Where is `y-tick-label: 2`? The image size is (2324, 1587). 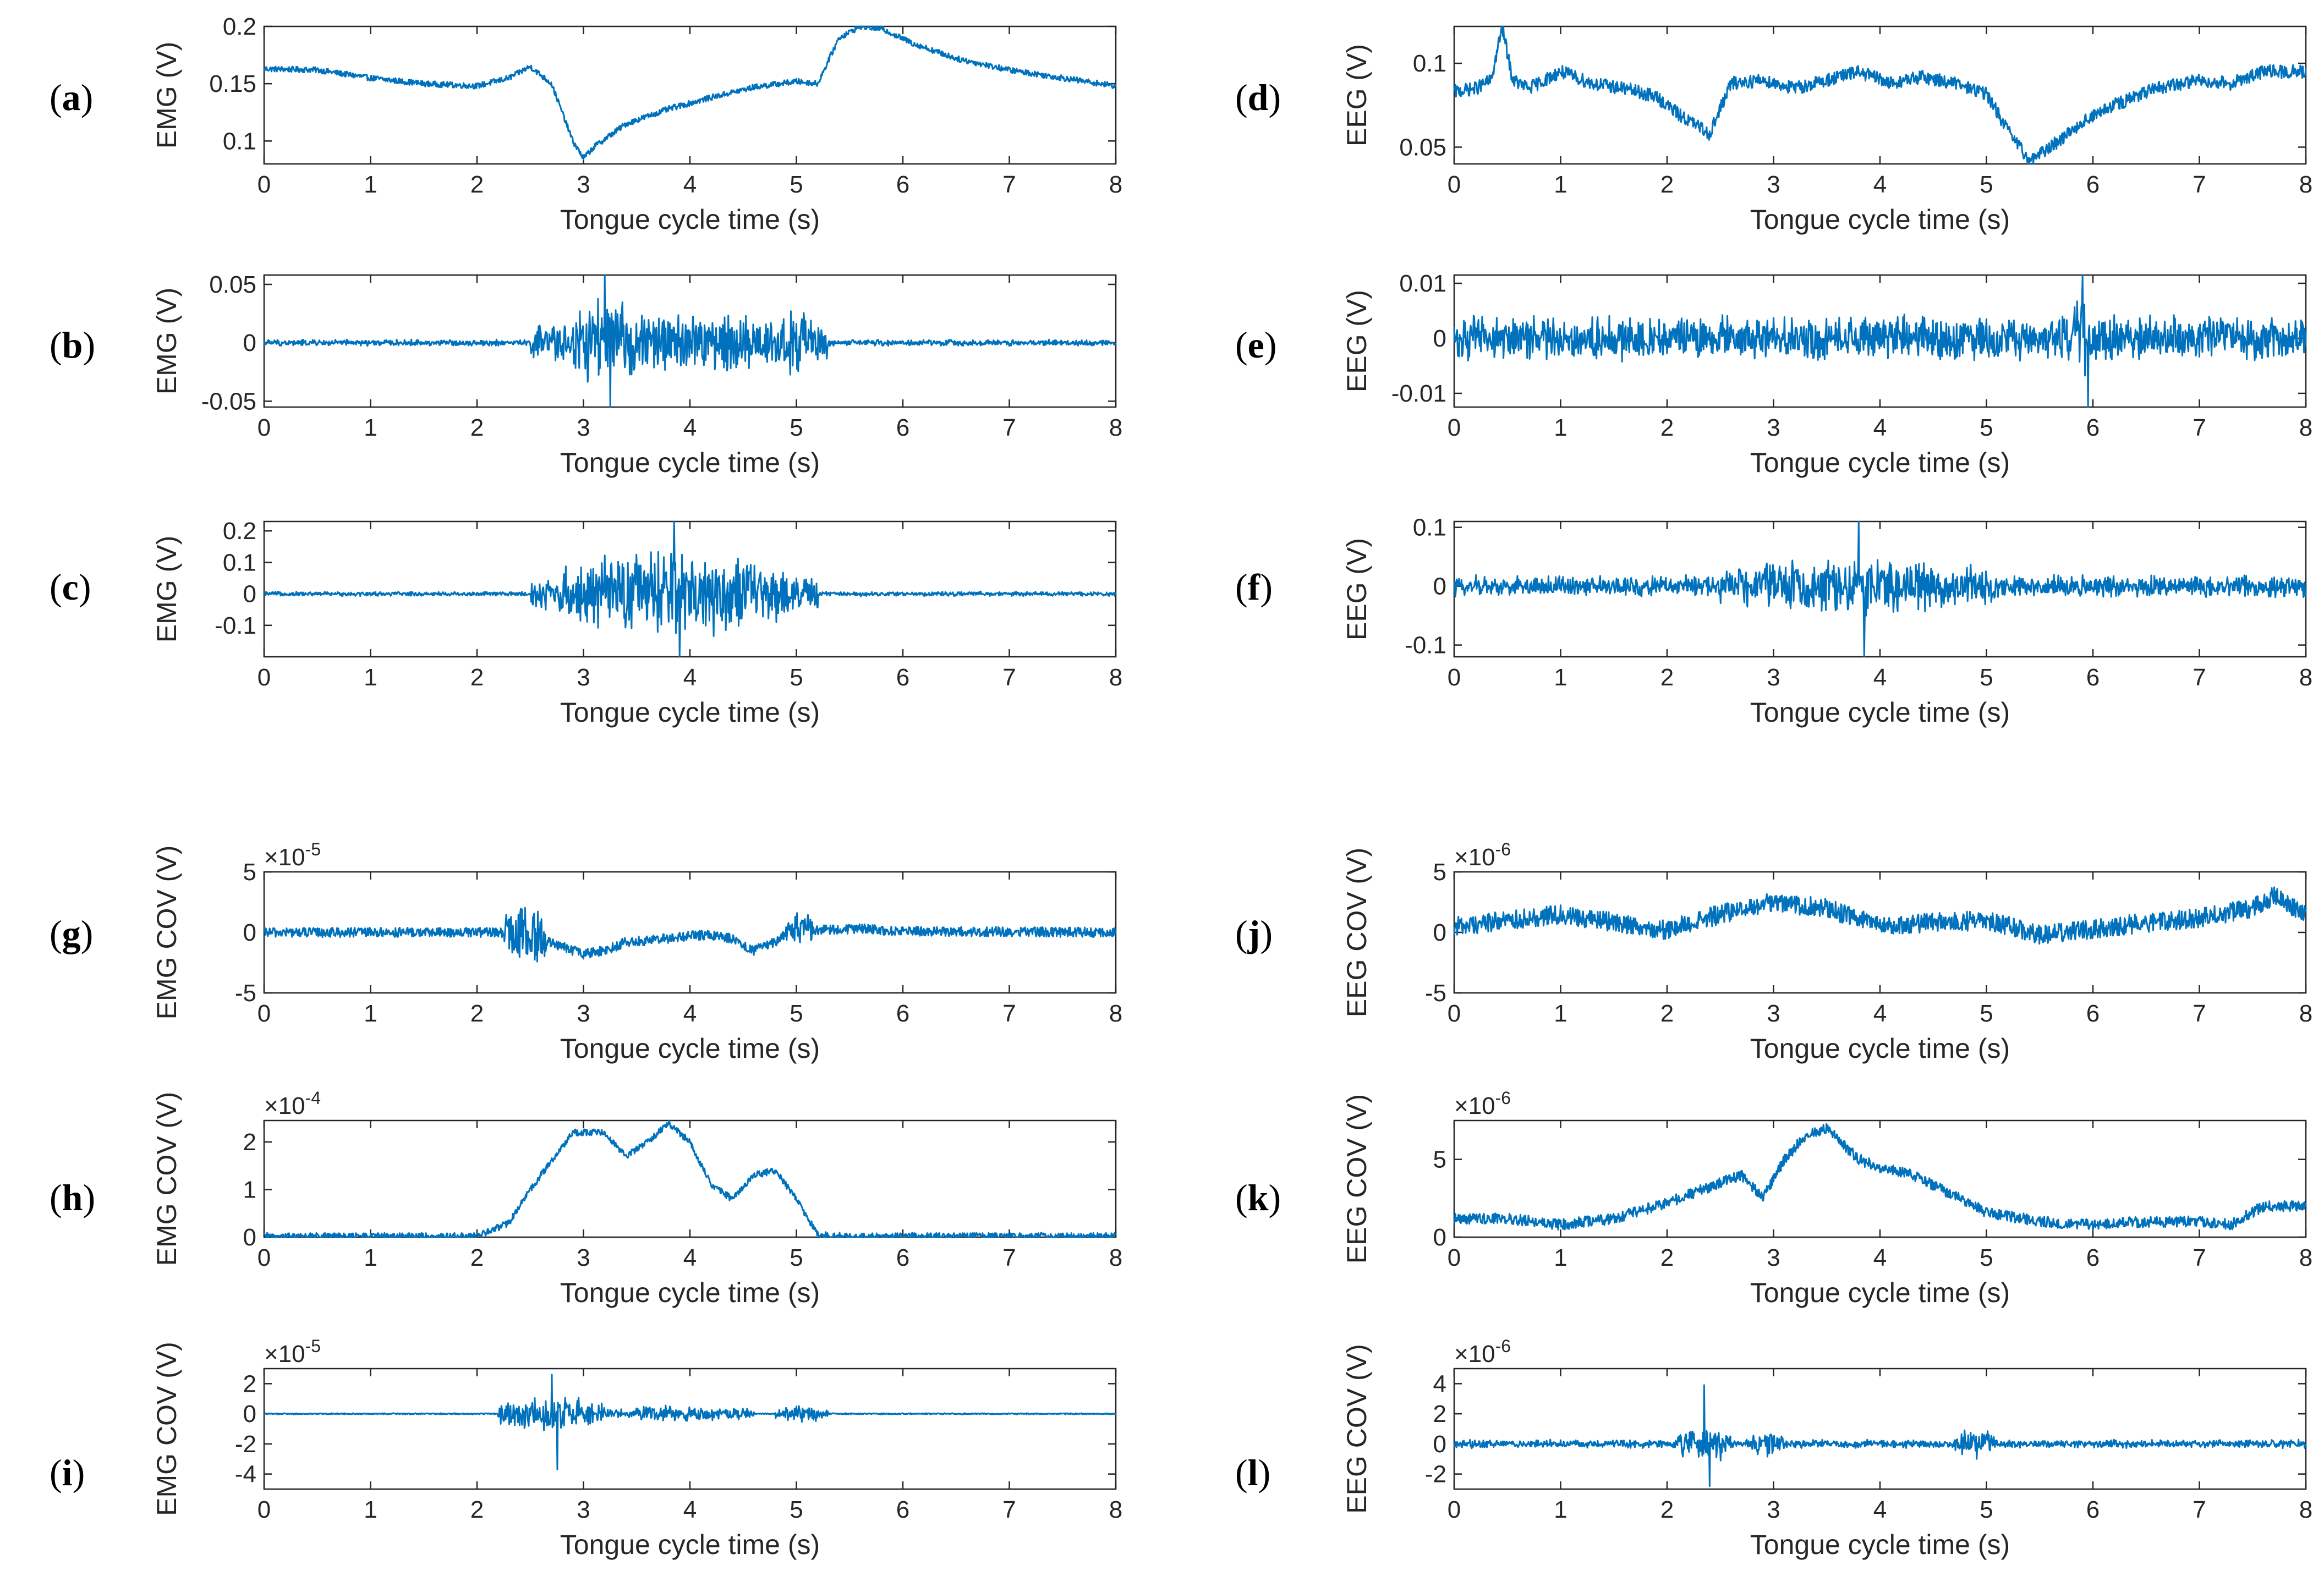
y-tick-label: 2 is located at coordinates (249, 1142).